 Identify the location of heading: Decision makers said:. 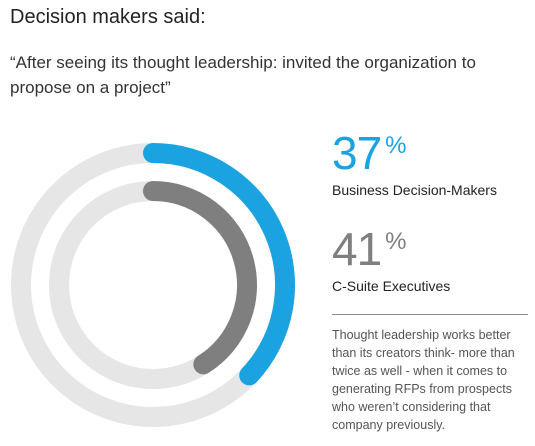
(108, 17).